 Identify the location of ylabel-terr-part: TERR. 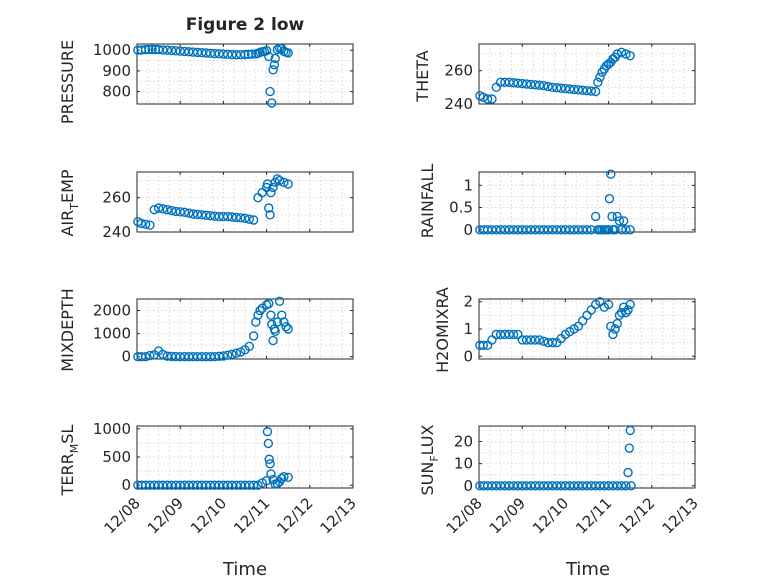
(67, 474).